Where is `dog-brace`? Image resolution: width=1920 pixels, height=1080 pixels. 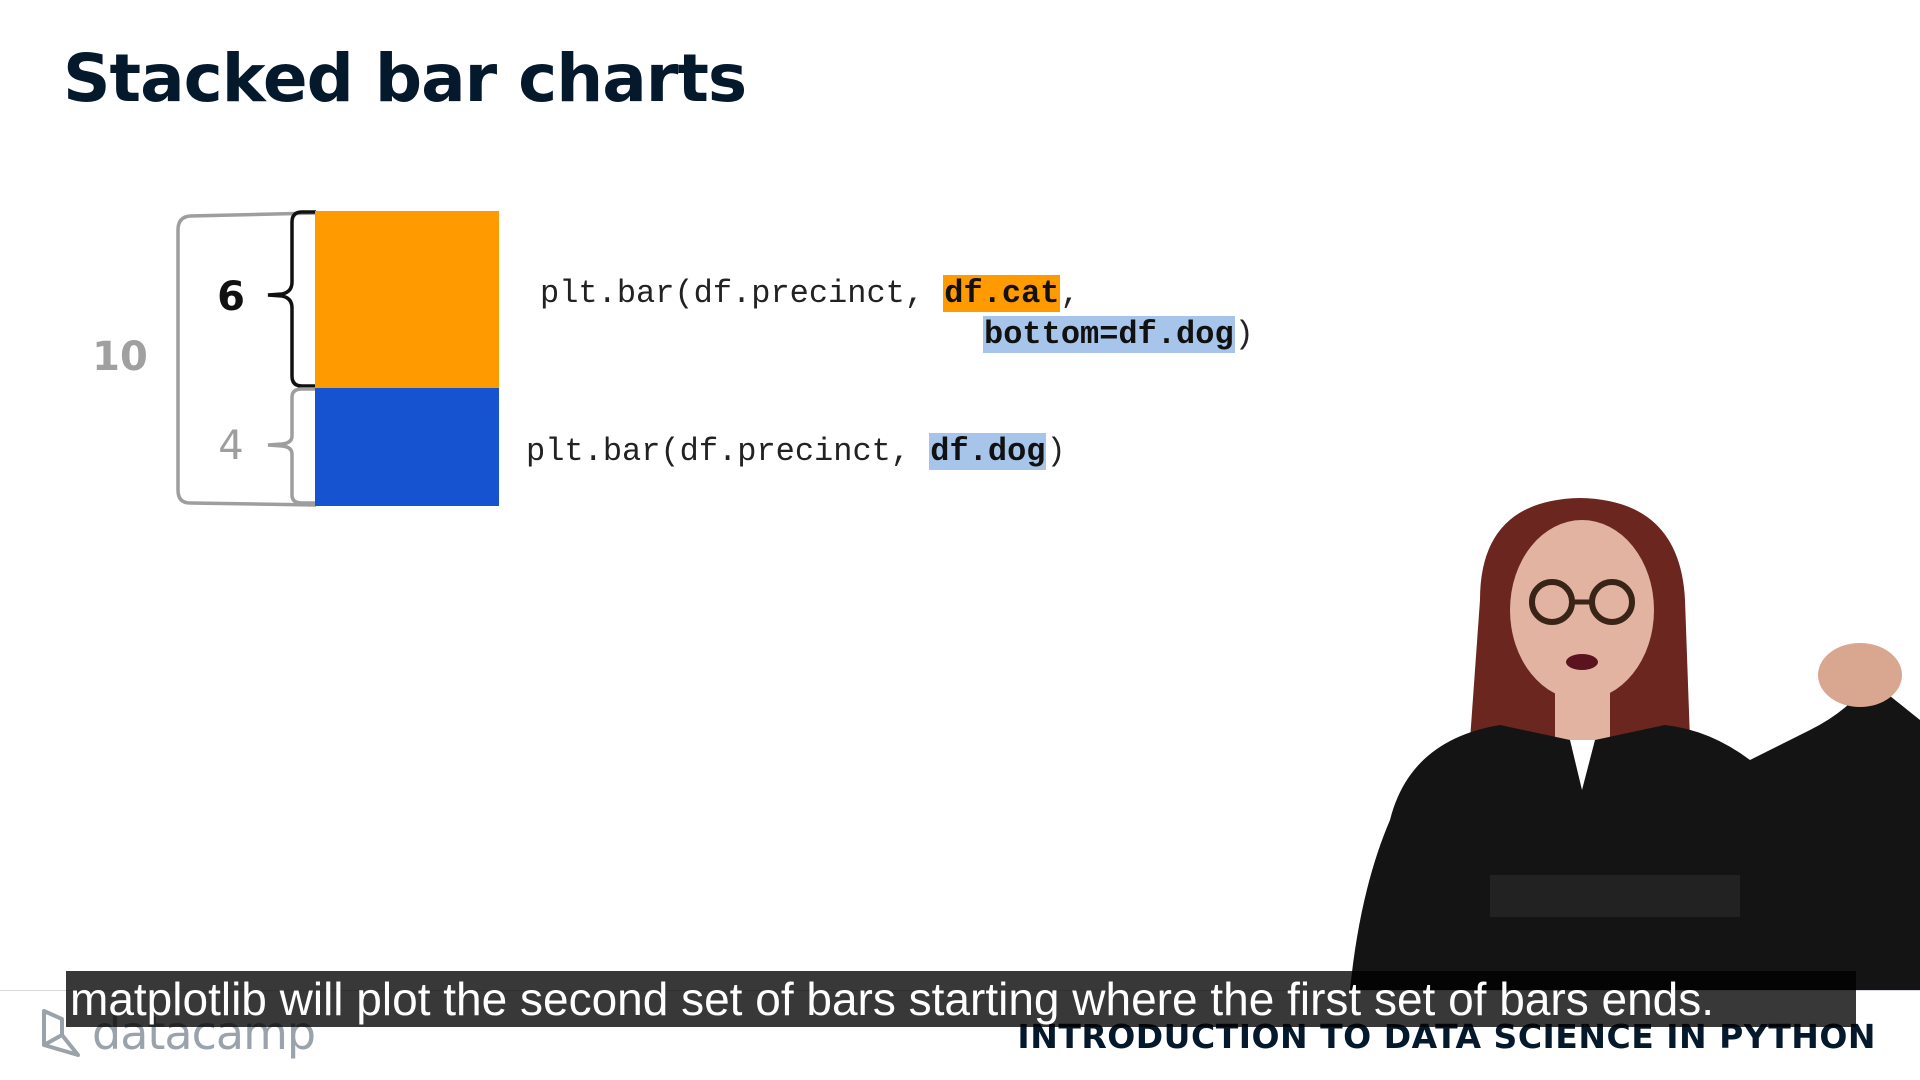
dog-brace is located at coordinates (291, 446).